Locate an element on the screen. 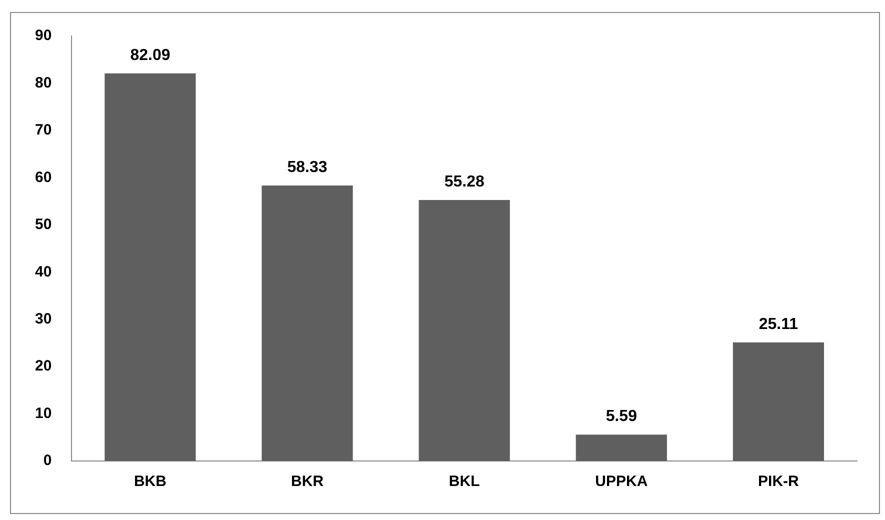 Image resolution: width=885 pixels, height=520 pixels. x-tick-label: UPPKA is located at coordinates (621, 481).